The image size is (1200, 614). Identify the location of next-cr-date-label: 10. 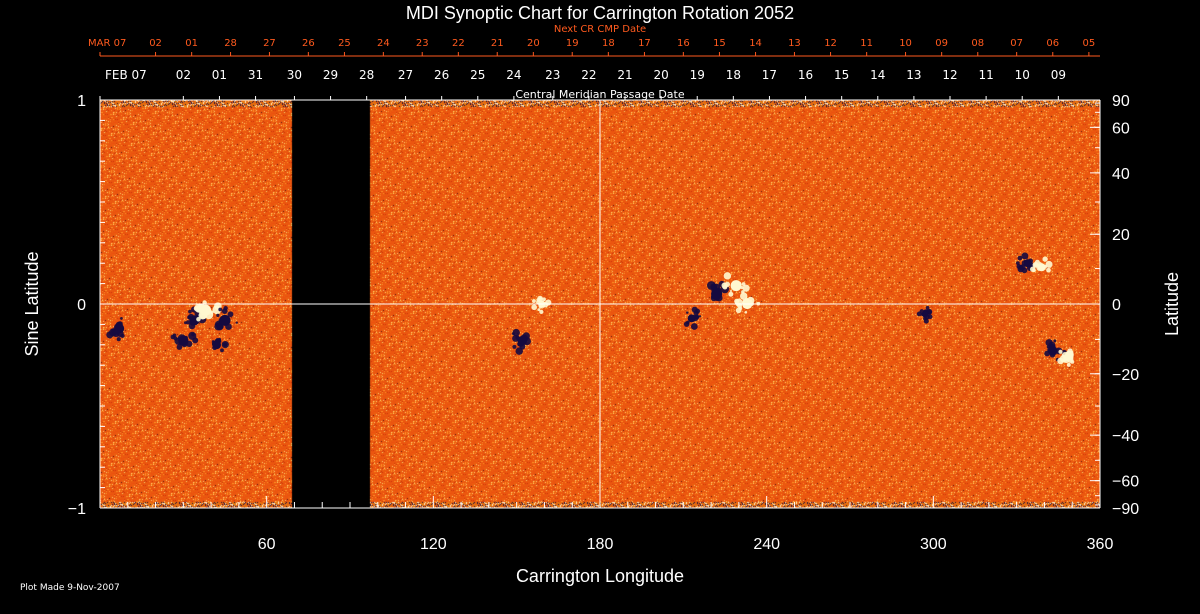
(905, 43).